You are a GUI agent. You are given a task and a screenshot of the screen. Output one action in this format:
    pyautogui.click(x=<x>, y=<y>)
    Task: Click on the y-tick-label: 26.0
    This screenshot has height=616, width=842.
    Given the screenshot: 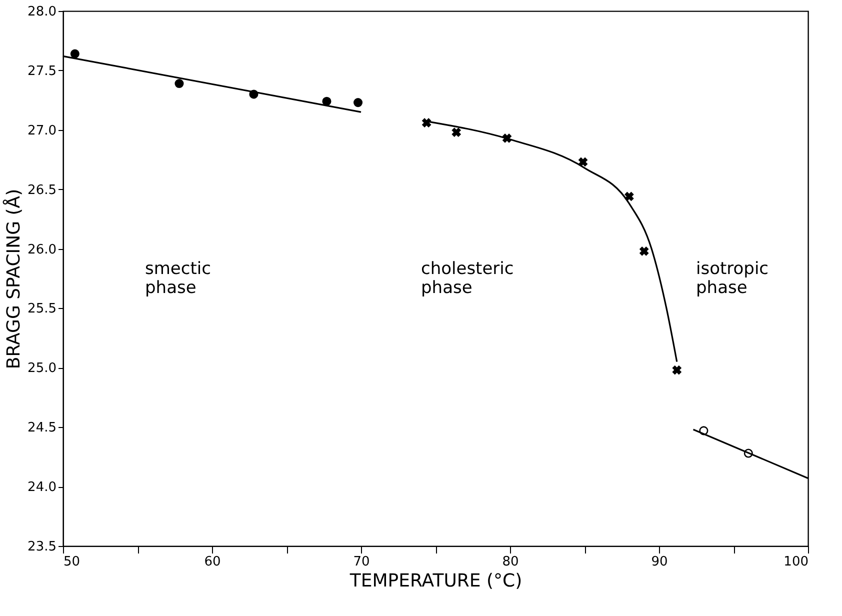 What is the action you would take?
    pyautogui.click(x=42, y=250)
    